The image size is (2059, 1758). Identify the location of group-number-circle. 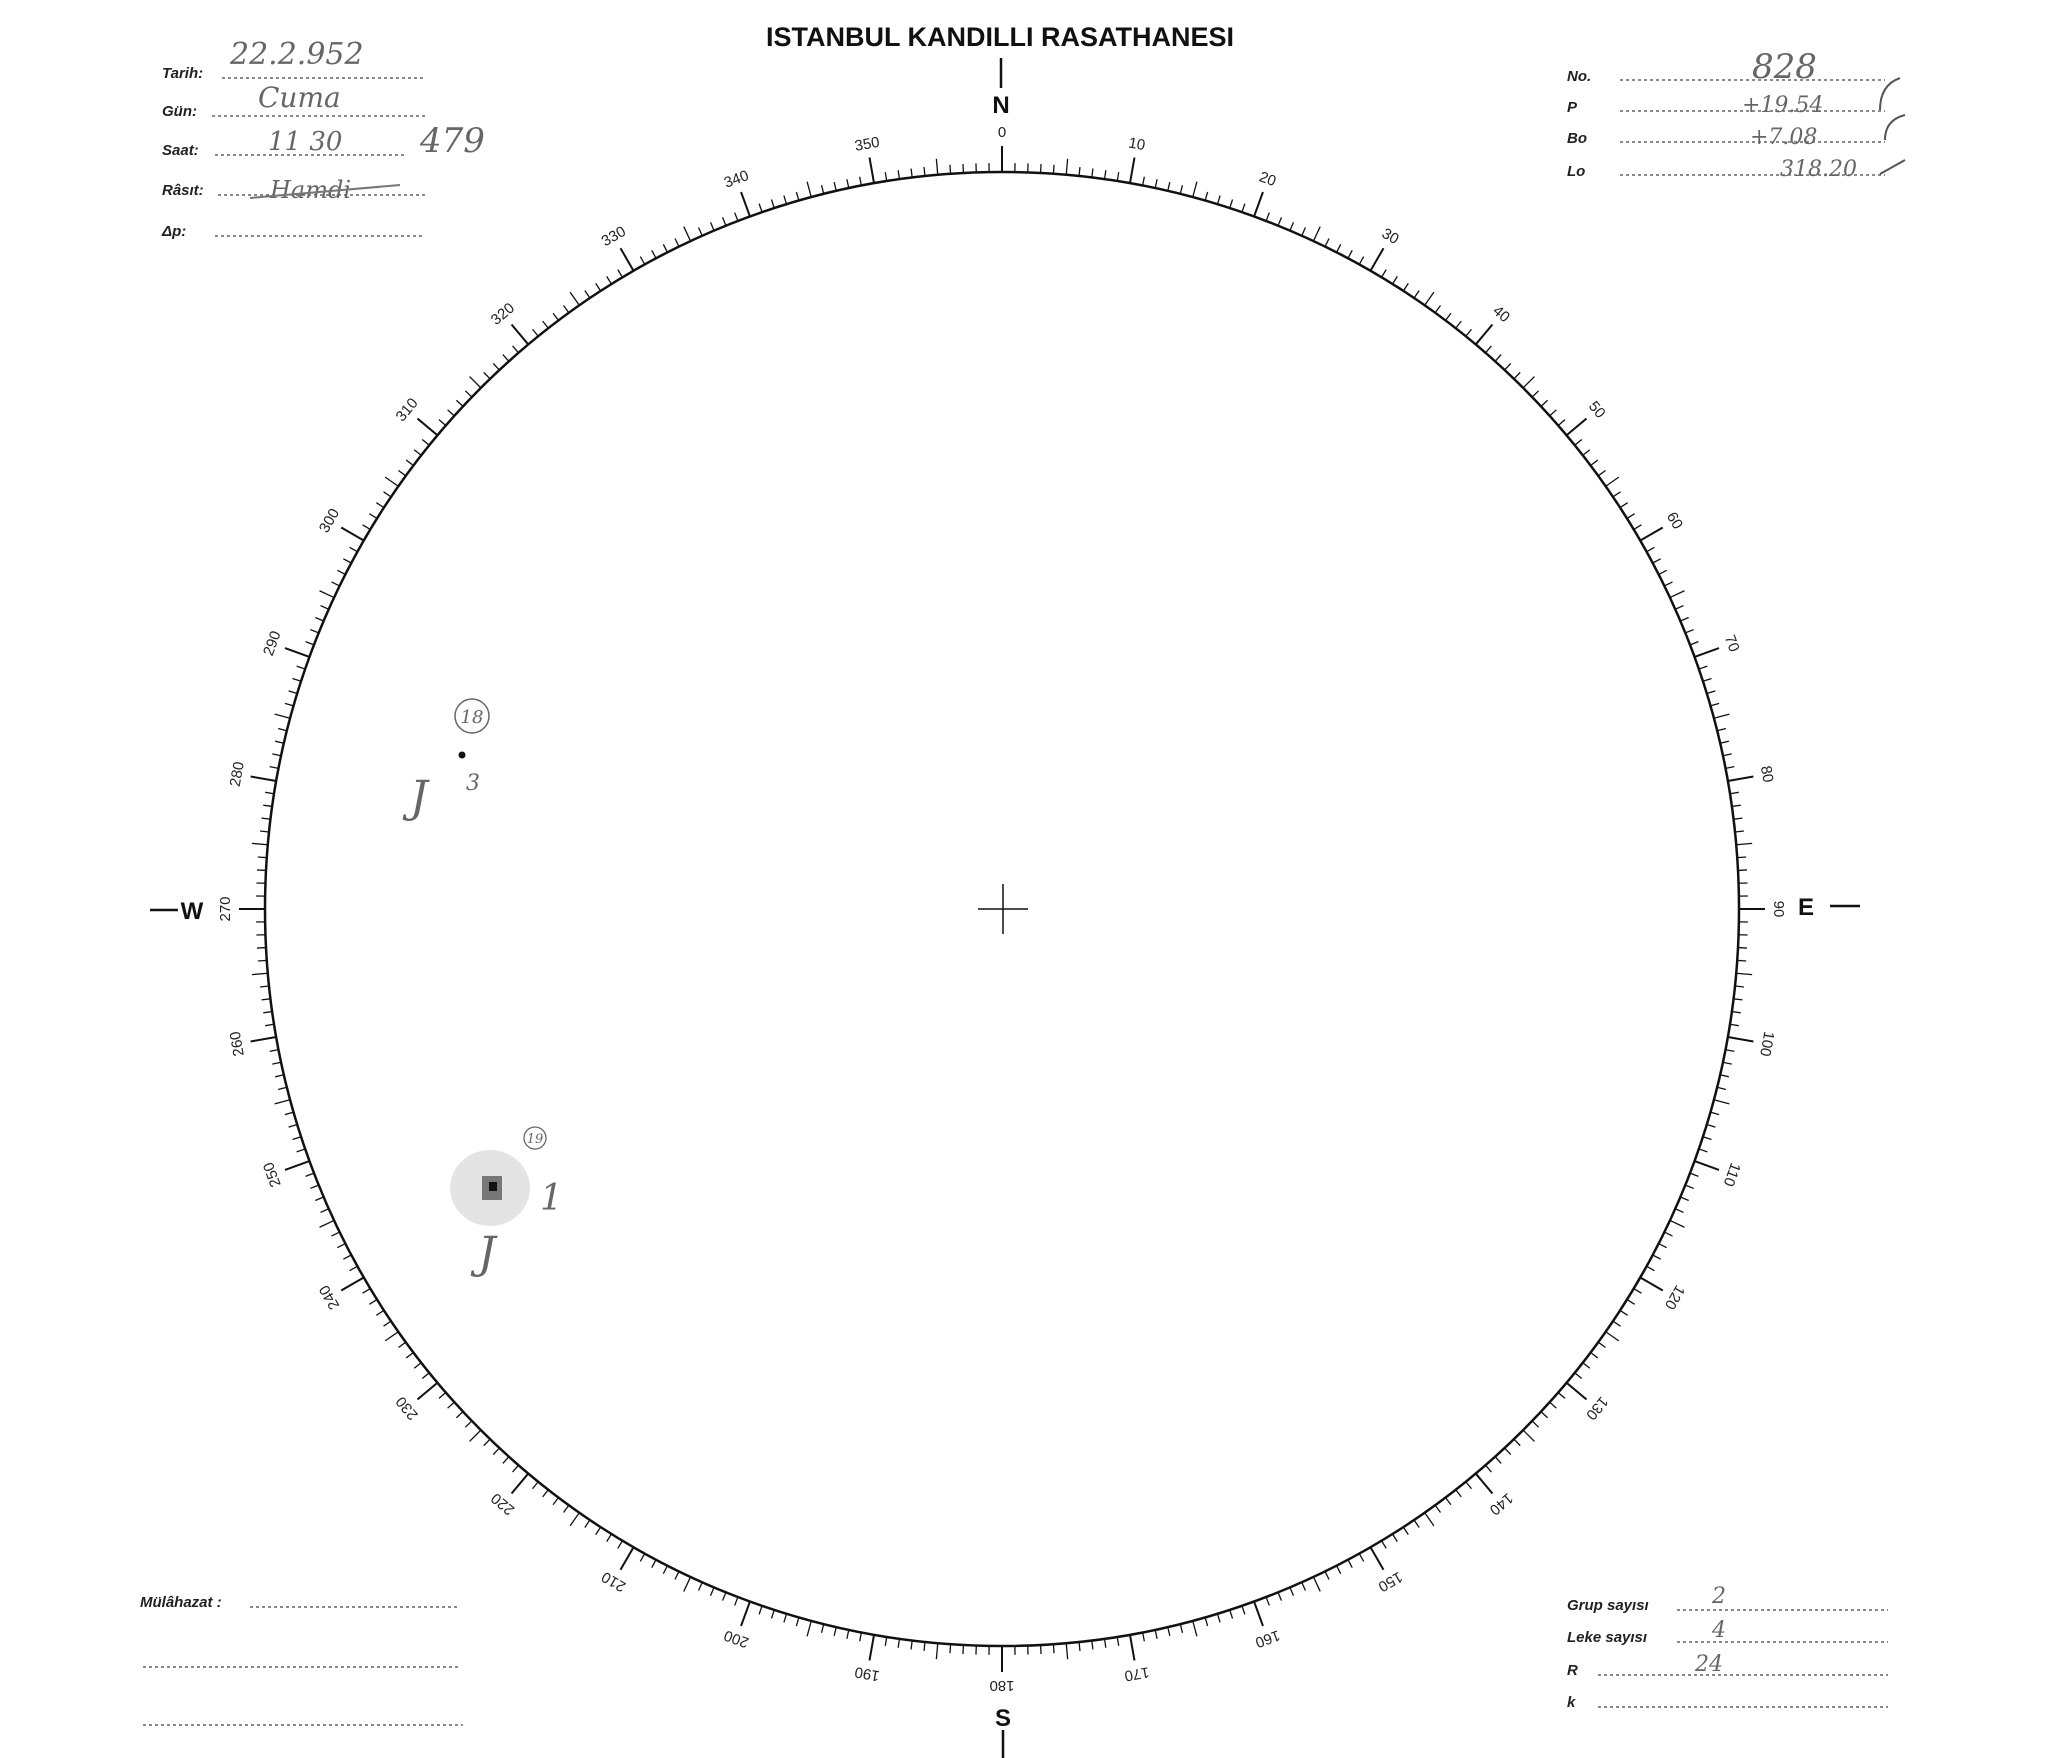
(535, 1138).